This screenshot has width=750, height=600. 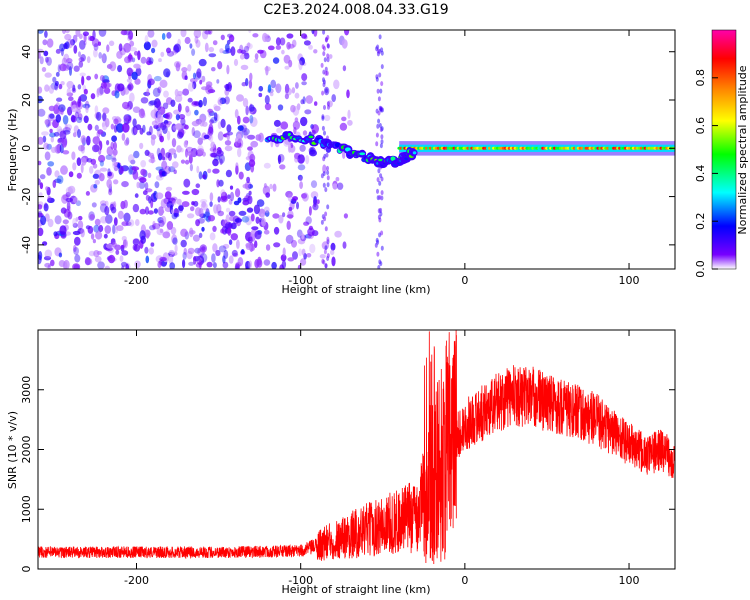 I want to click on x-tick-label: -100, so click(x=300, y=280).